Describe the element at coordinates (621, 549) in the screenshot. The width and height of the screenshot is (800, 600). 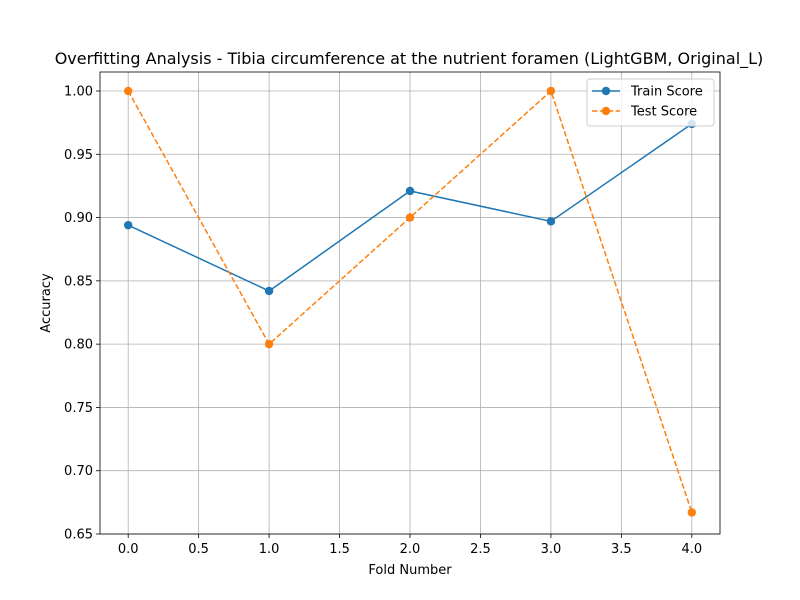
I see `x-tick-label: 3.5` at that location.